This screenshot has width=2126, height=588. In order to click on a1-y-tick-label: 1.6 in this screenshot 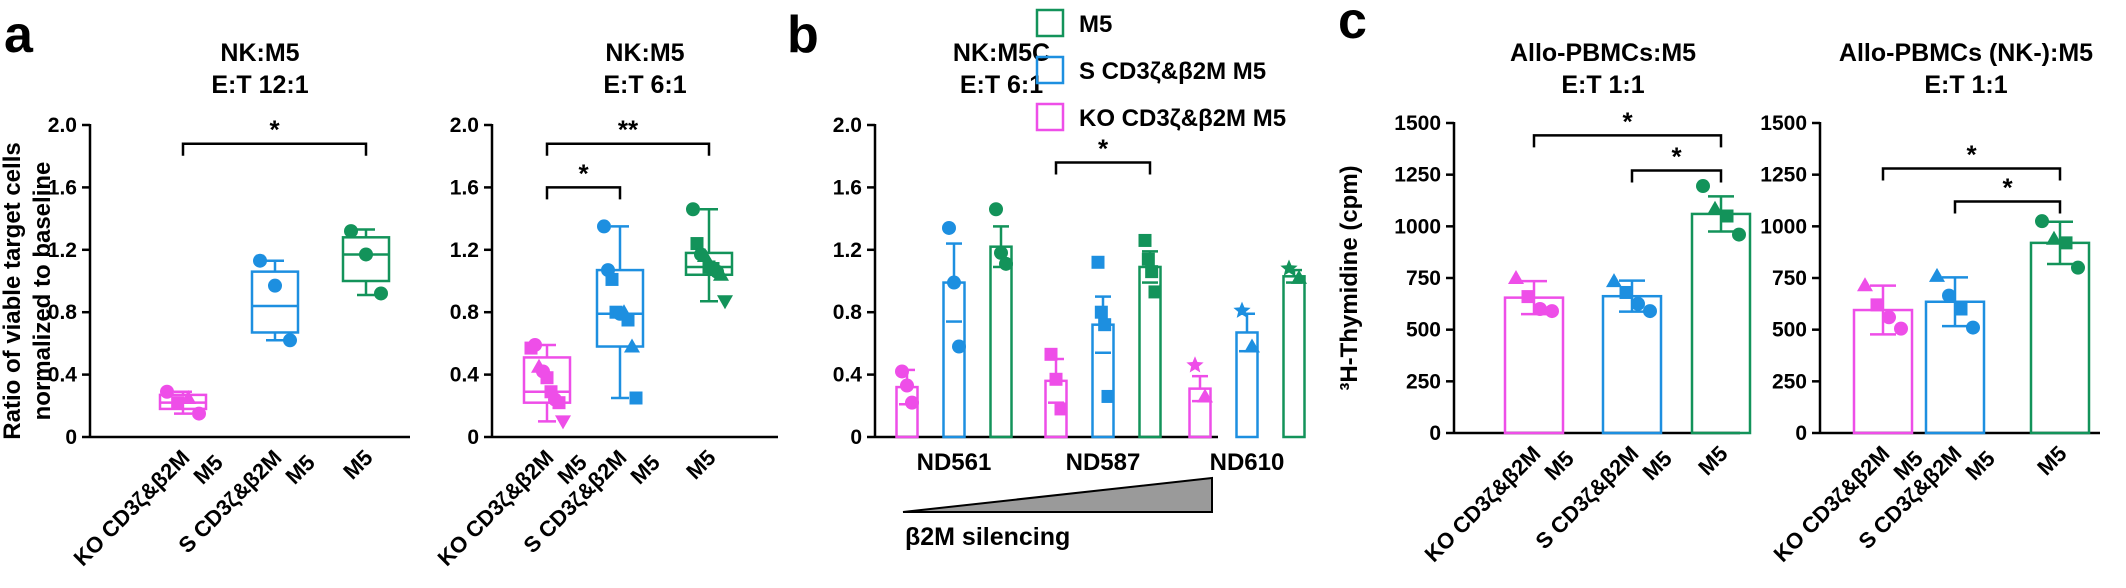, I will do `click(62, 187)`.